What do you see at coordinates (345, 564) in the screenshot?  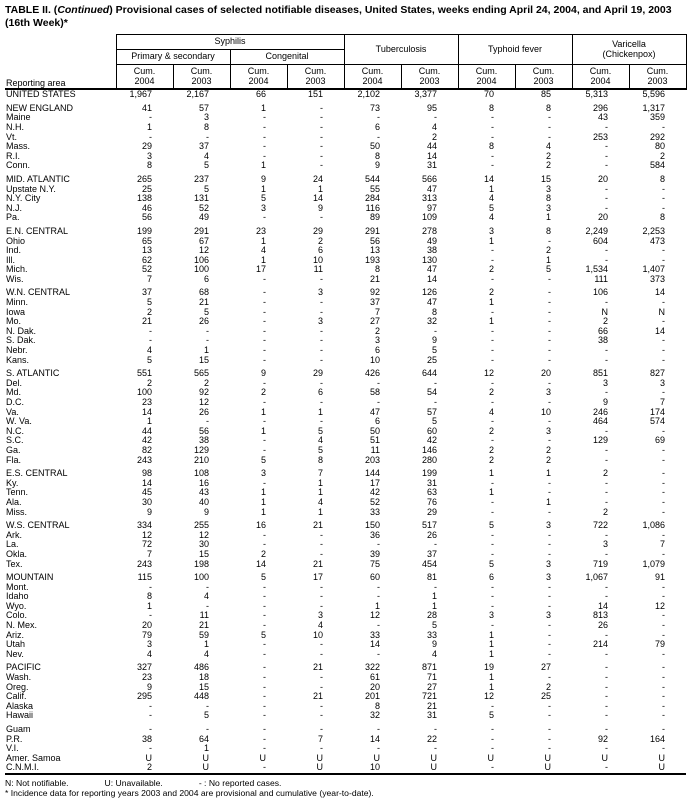 I see `table-row: Tex. 243 198 14 21 75 454 5 3 719 1,079` at bounding box center [345, 564].